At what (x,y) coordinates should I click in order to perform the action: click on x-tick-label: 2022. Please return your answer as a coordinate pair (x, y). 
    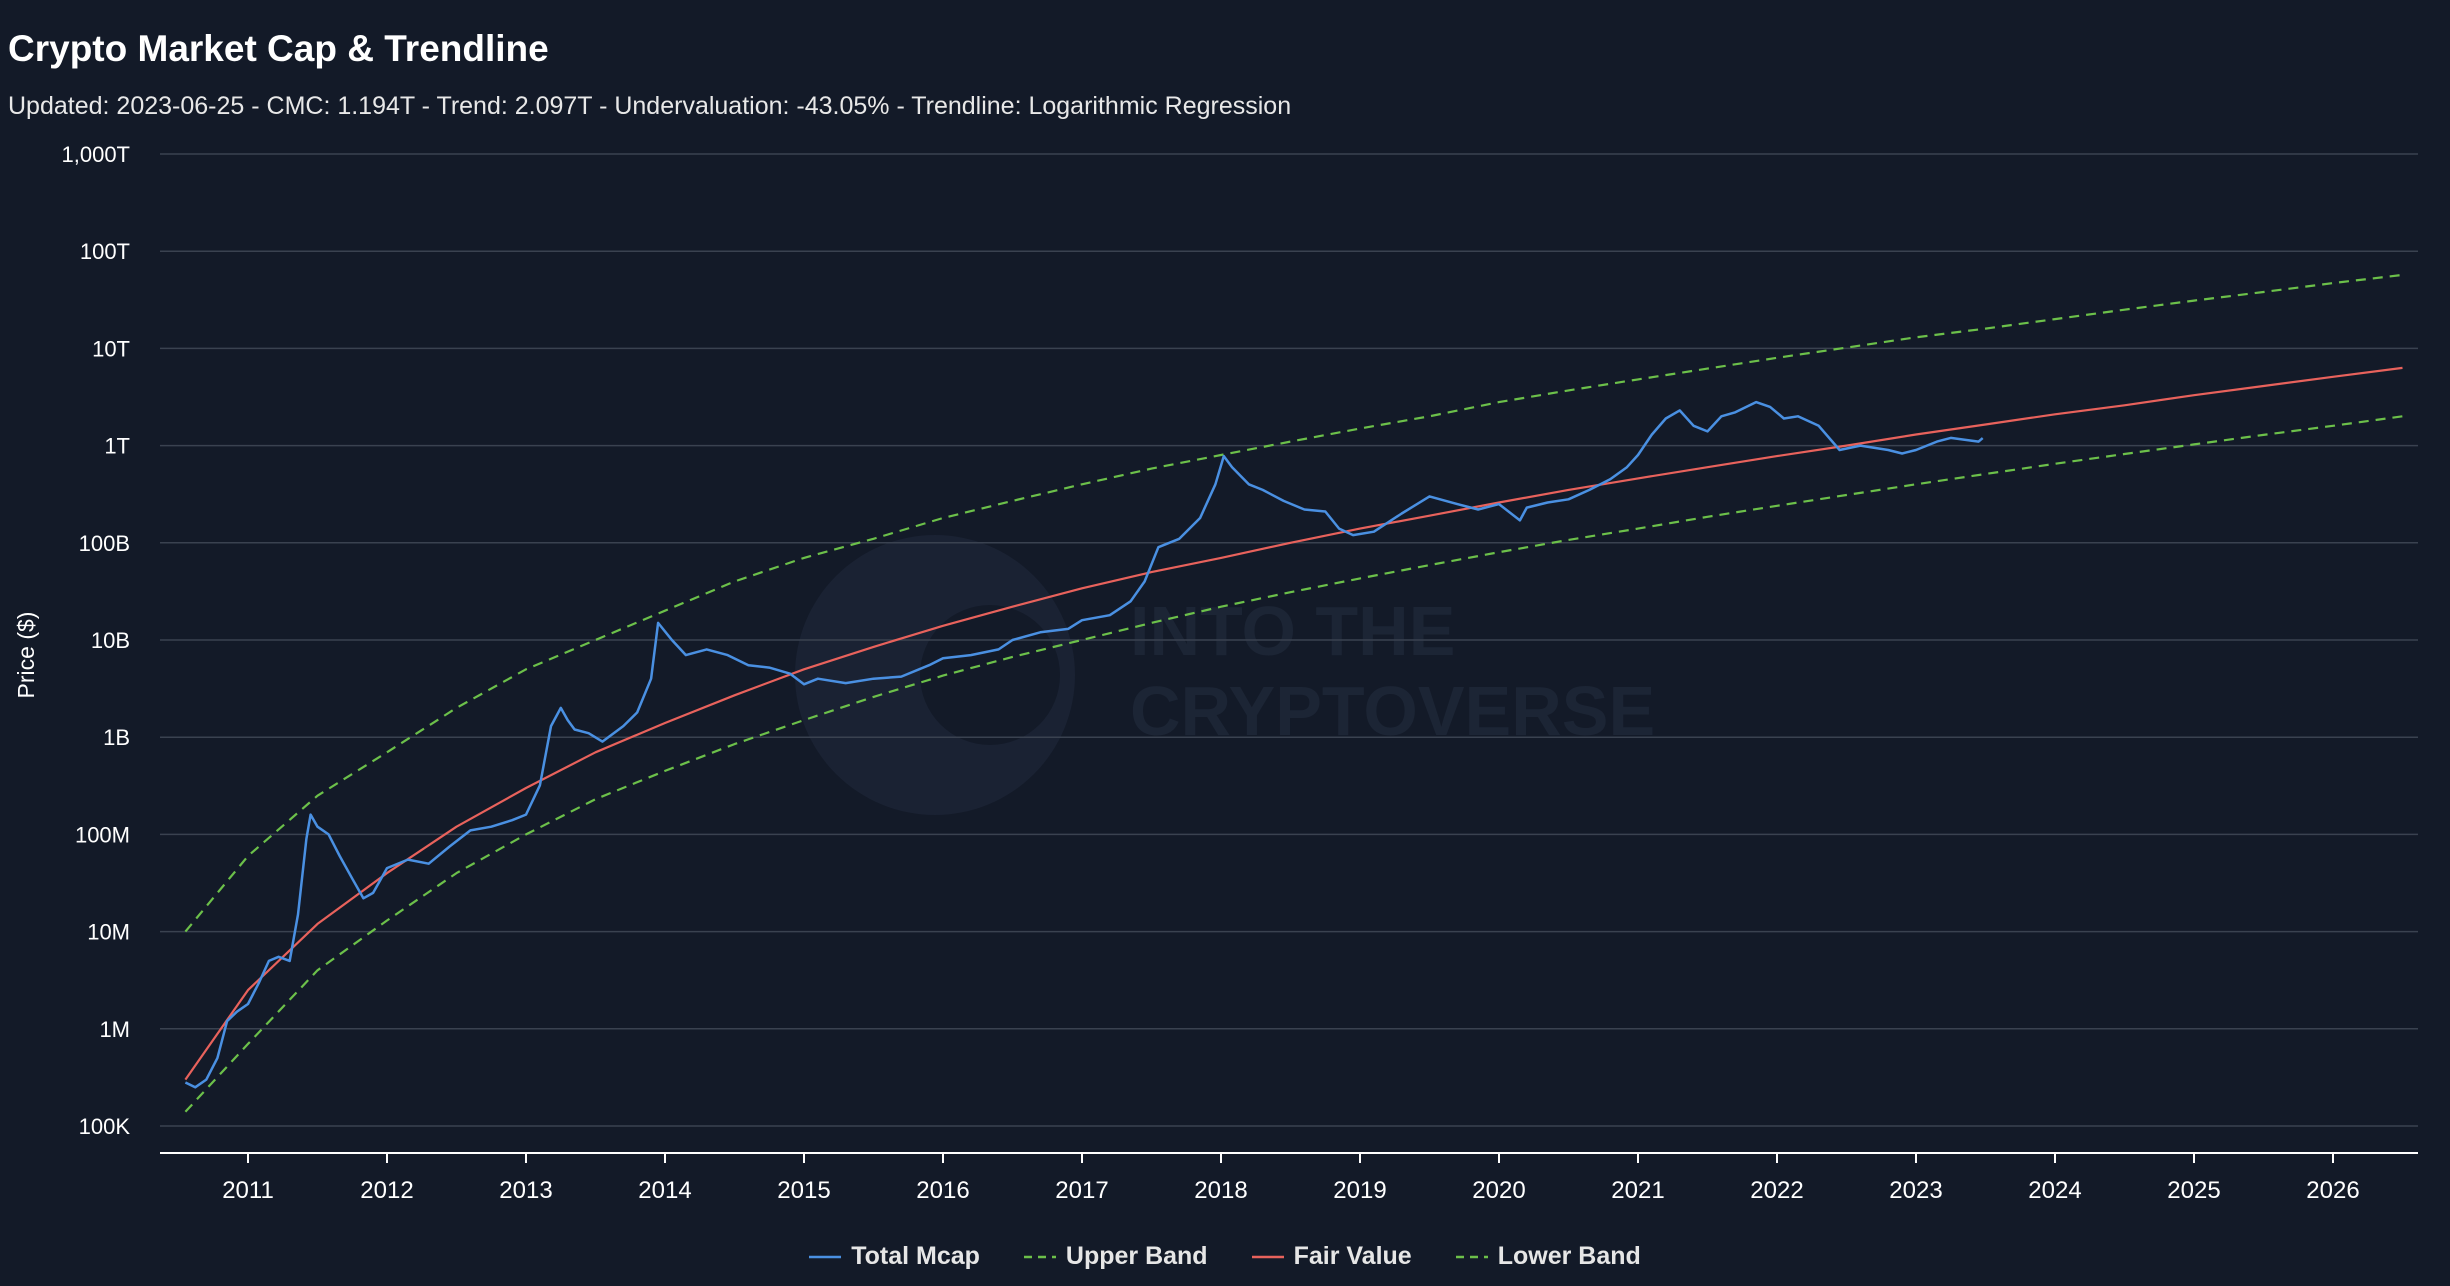
    Looking at the image, I should click on (1776, 1190).